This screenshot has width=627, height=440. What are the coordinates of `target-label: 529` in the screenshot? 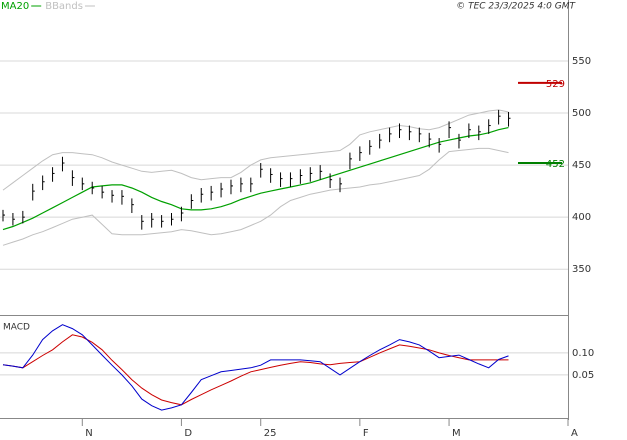 It's located at (555, 84).